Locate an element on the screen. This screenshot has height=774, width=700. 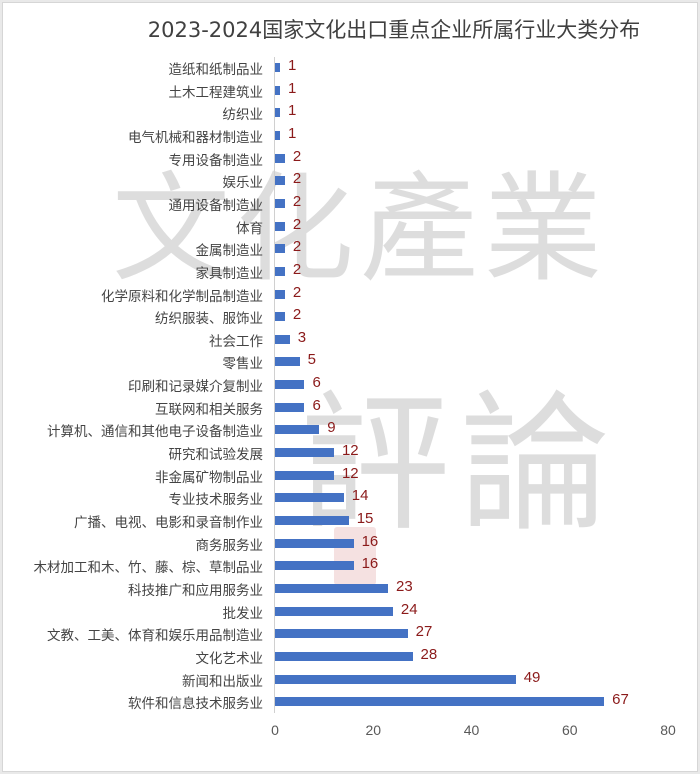
data-label: 27 is located at coordinates (424, 632).